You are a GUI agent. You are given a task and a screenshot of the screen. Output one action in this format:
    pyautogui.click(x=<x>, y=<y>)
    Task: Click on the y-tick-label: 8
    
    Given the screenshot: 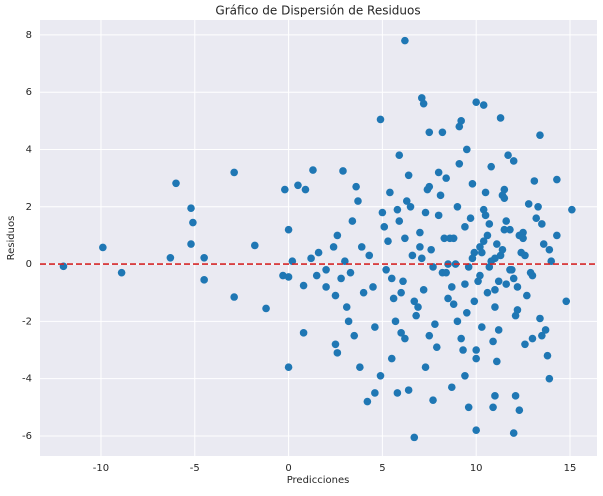 What is the action you would take?
    pyautogui.click(x=29, y=35)
    